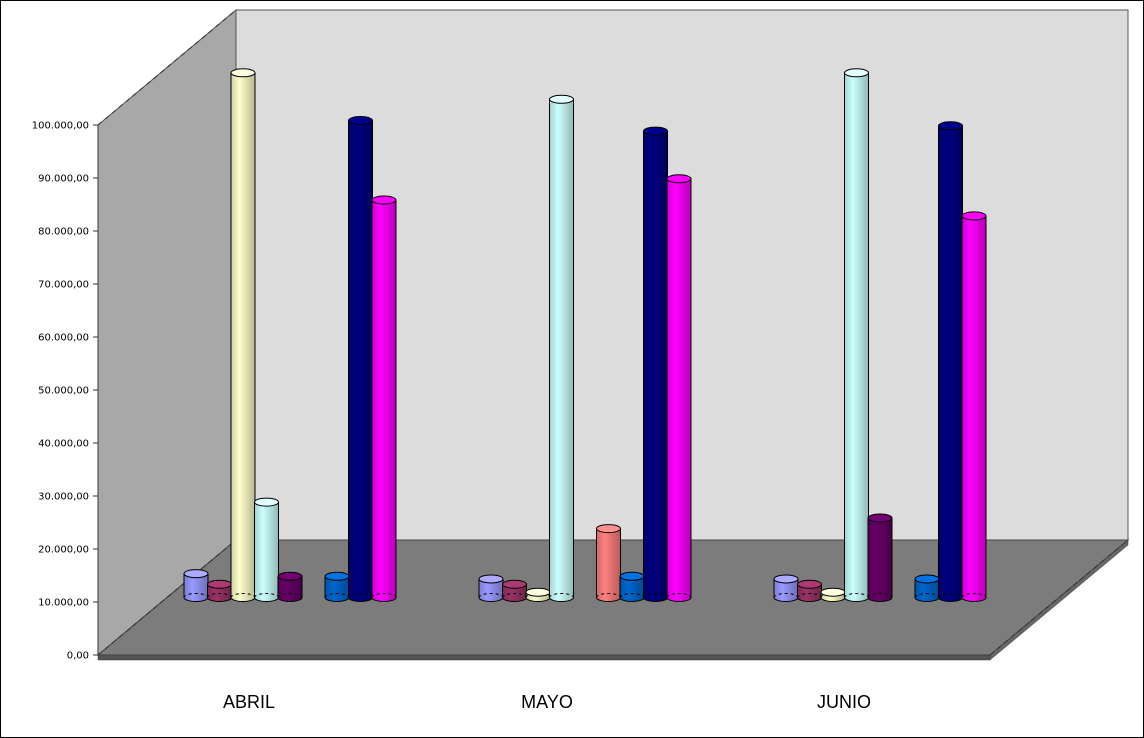 Image resolution: width=1144 pixels, height=738 pixels. What do you see at coordinates (63, 444) in the screenshot?
I see `y-tick-label: 40.000,00` at bounding box center [63, 444].